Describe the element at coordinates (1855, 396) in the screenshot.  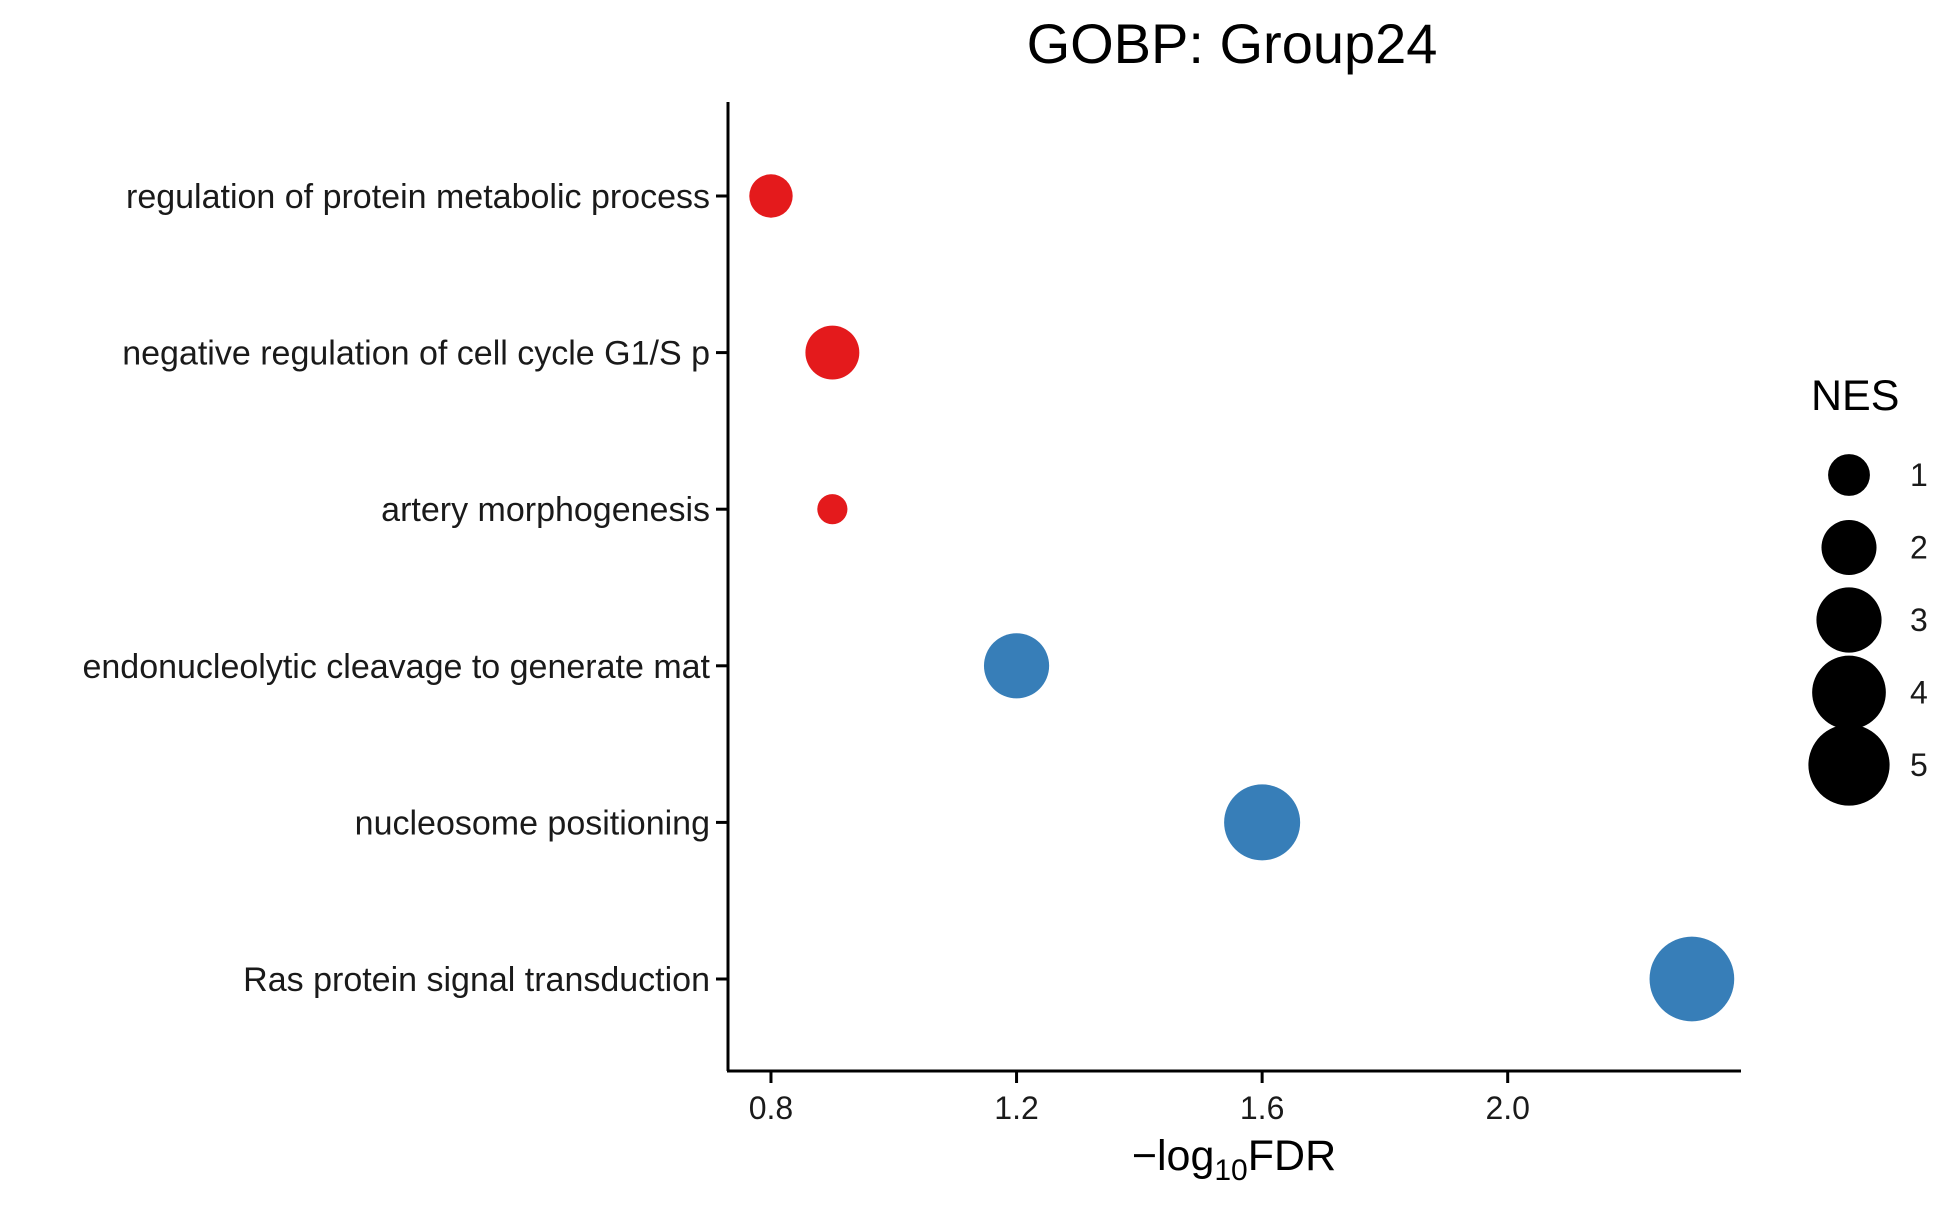
I see `legend-title: NES` at that location.